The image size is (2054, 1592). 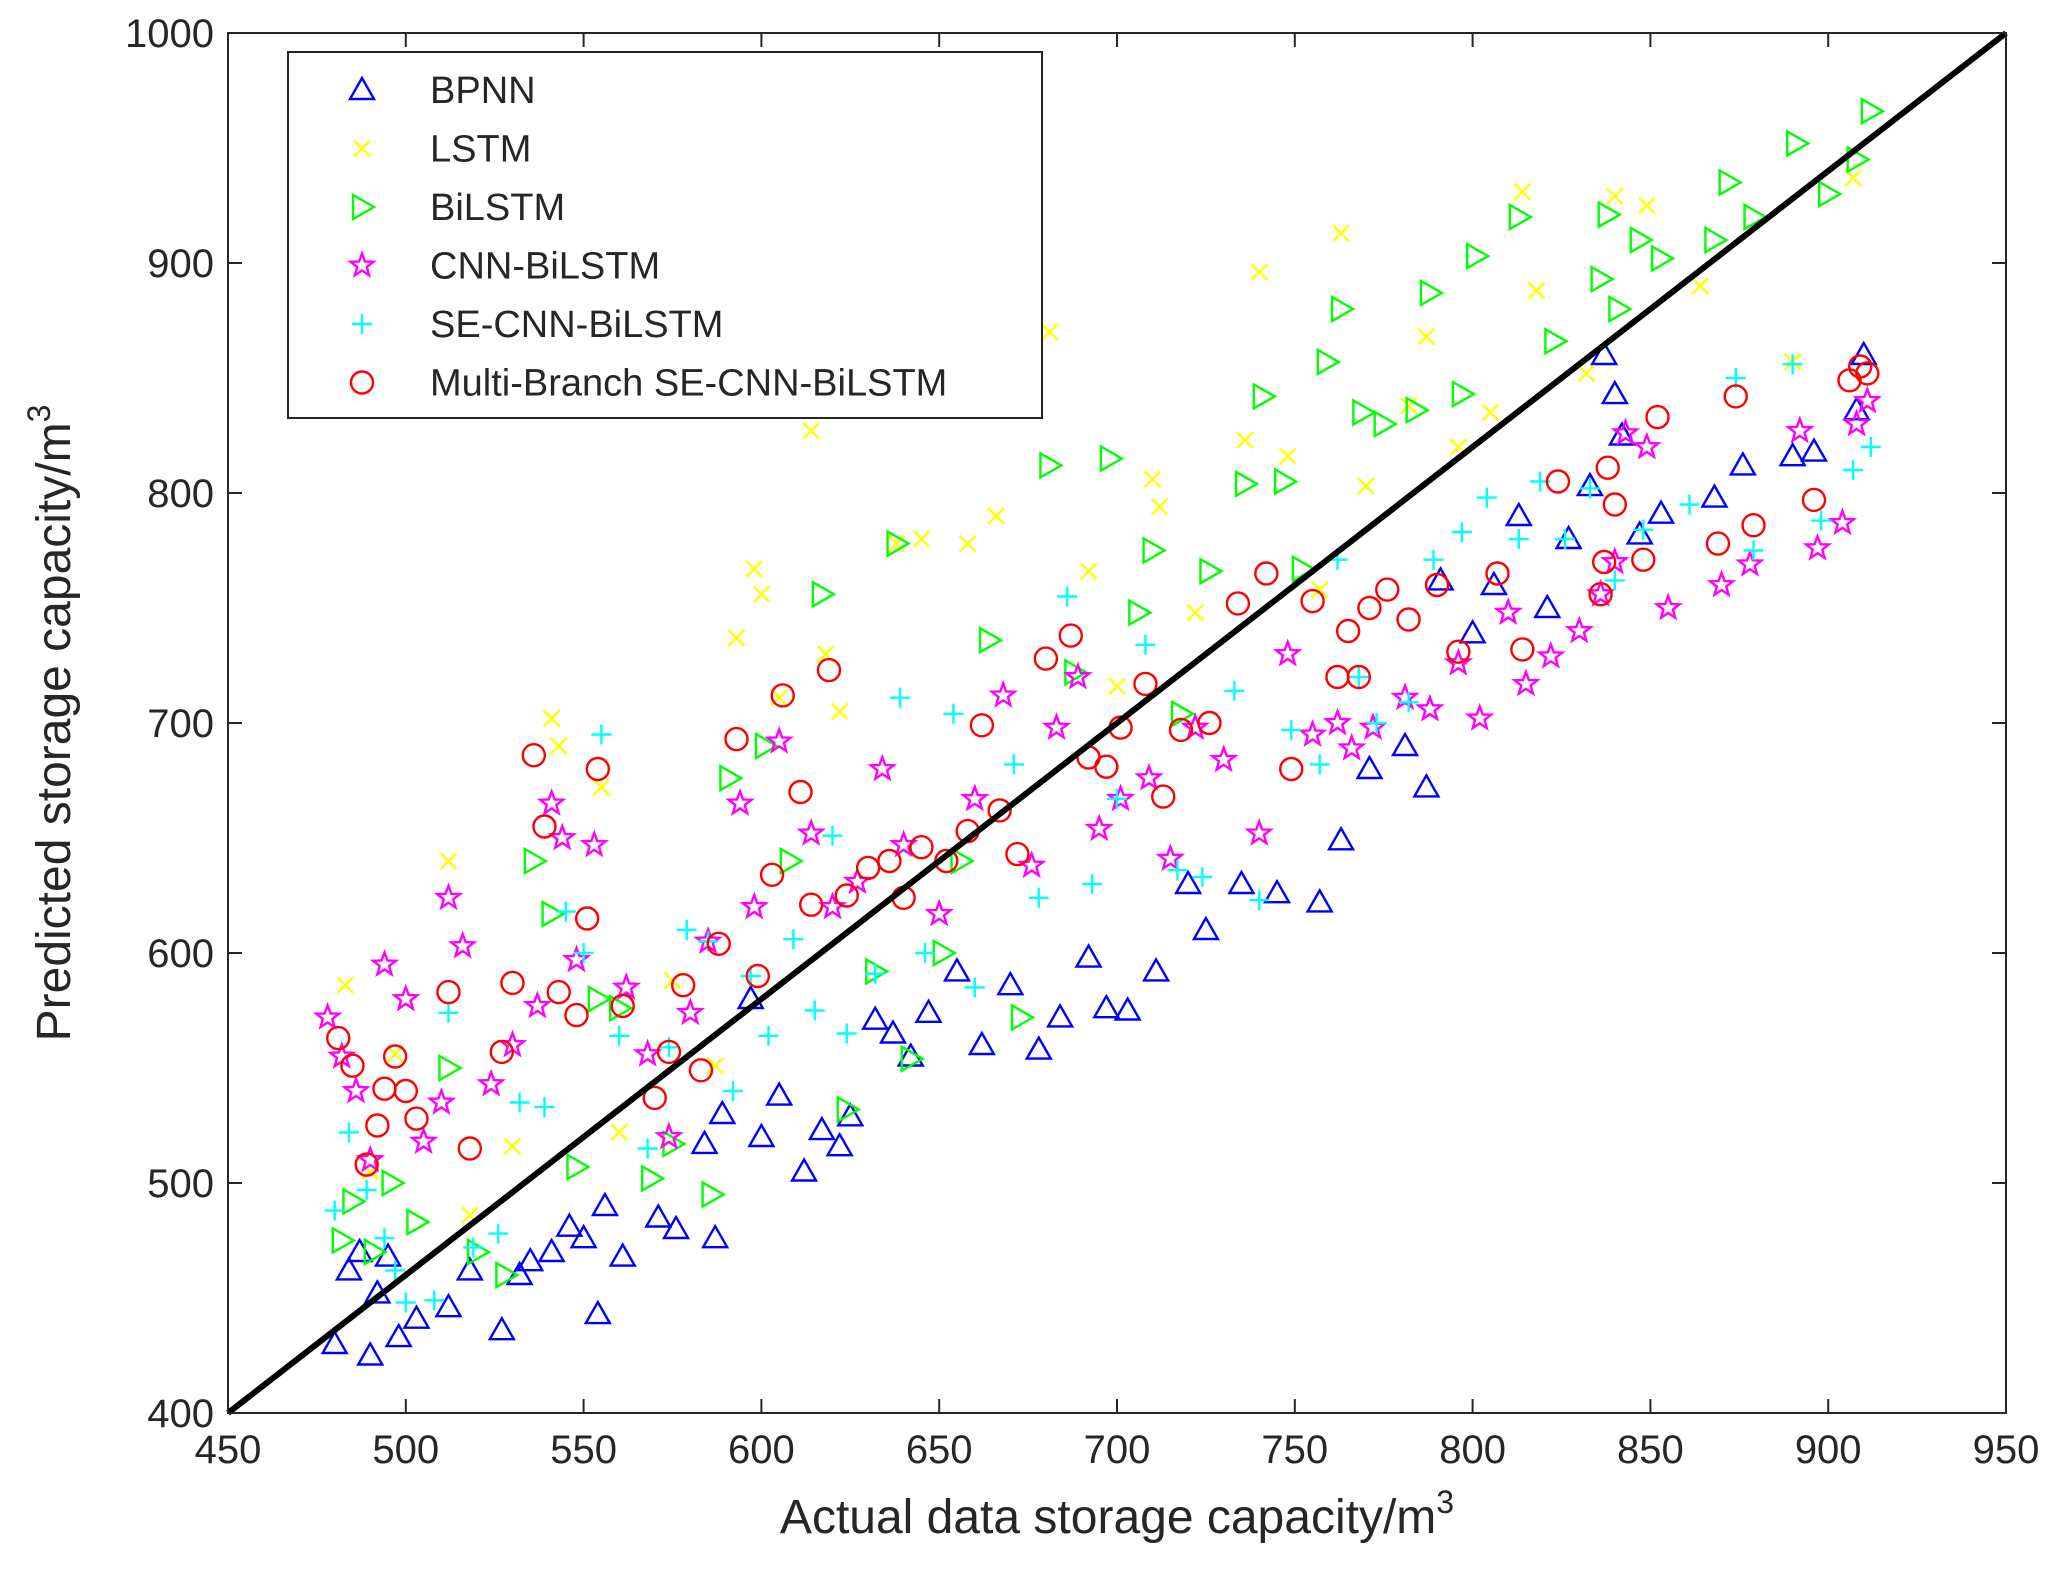 What do you see at coordinates (939, 1450) in the screenshot?
I see `x-tick-label: 650` at bounding box center [939, 1450].